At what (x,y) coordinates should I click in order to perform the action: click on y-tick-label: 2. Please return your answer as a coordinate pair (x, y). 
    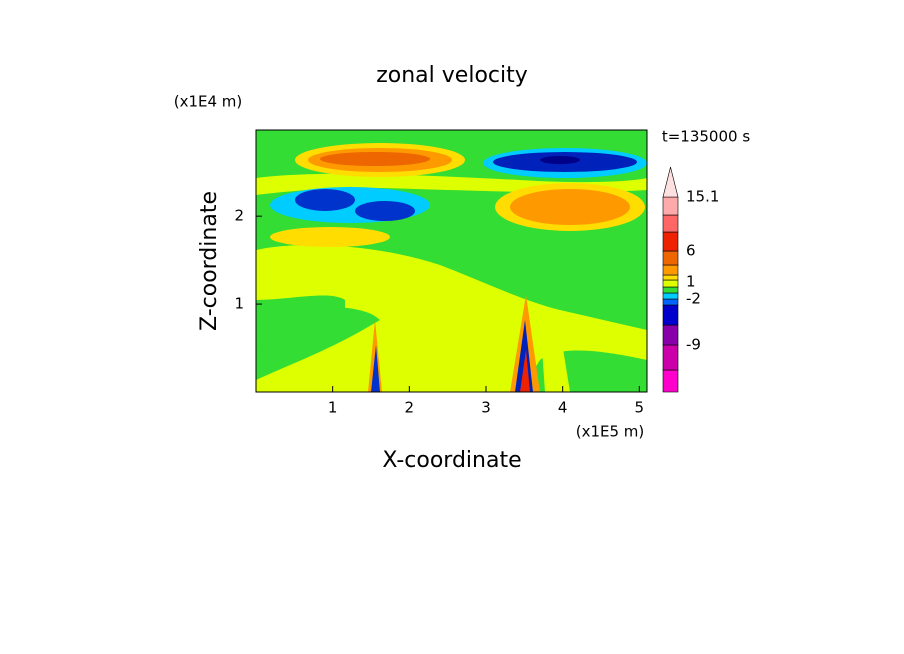
    Looking at the image, I should click on (239, 216).